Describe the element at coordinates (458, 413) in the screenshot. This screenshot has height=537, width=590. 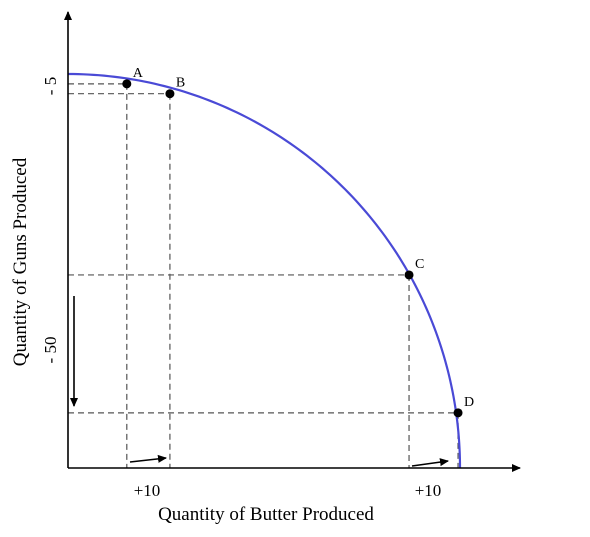
I see `point-d` at that location.